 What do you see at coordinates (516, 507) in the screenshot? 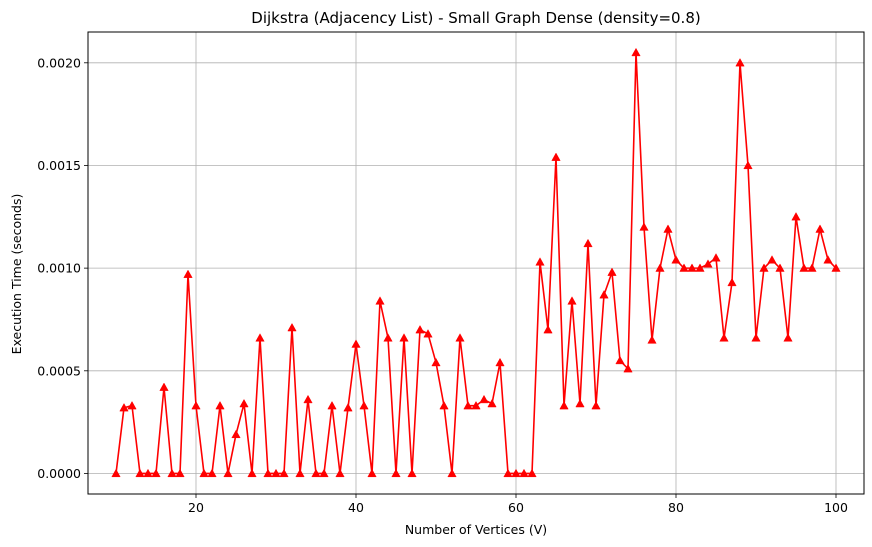
I see `x-tick-label: 60` at bounding box center [516, 507].